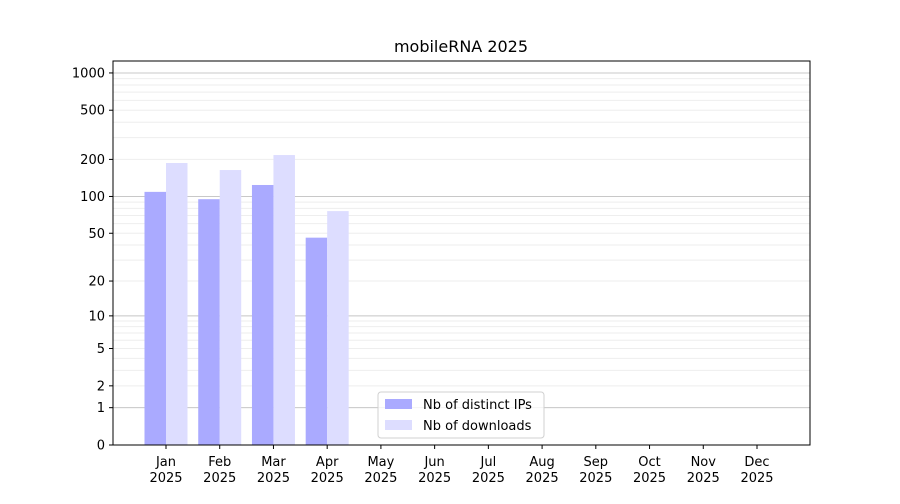 Image resolution: width=900 pixels, height=504 pixels. Describe the element at coordinates (756, 470) in the screenshot. I see `x-tick-label: Dec 2025` at that location.